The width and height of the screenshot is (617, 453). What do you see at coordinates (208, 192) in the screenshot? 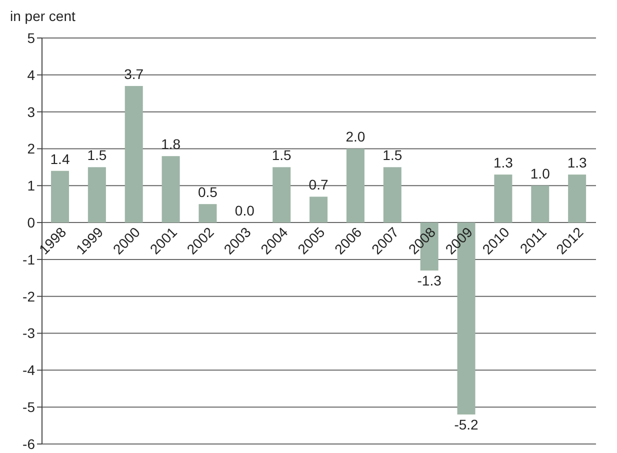
I see `data-label: 0.5` at bounding box center [208, 192].